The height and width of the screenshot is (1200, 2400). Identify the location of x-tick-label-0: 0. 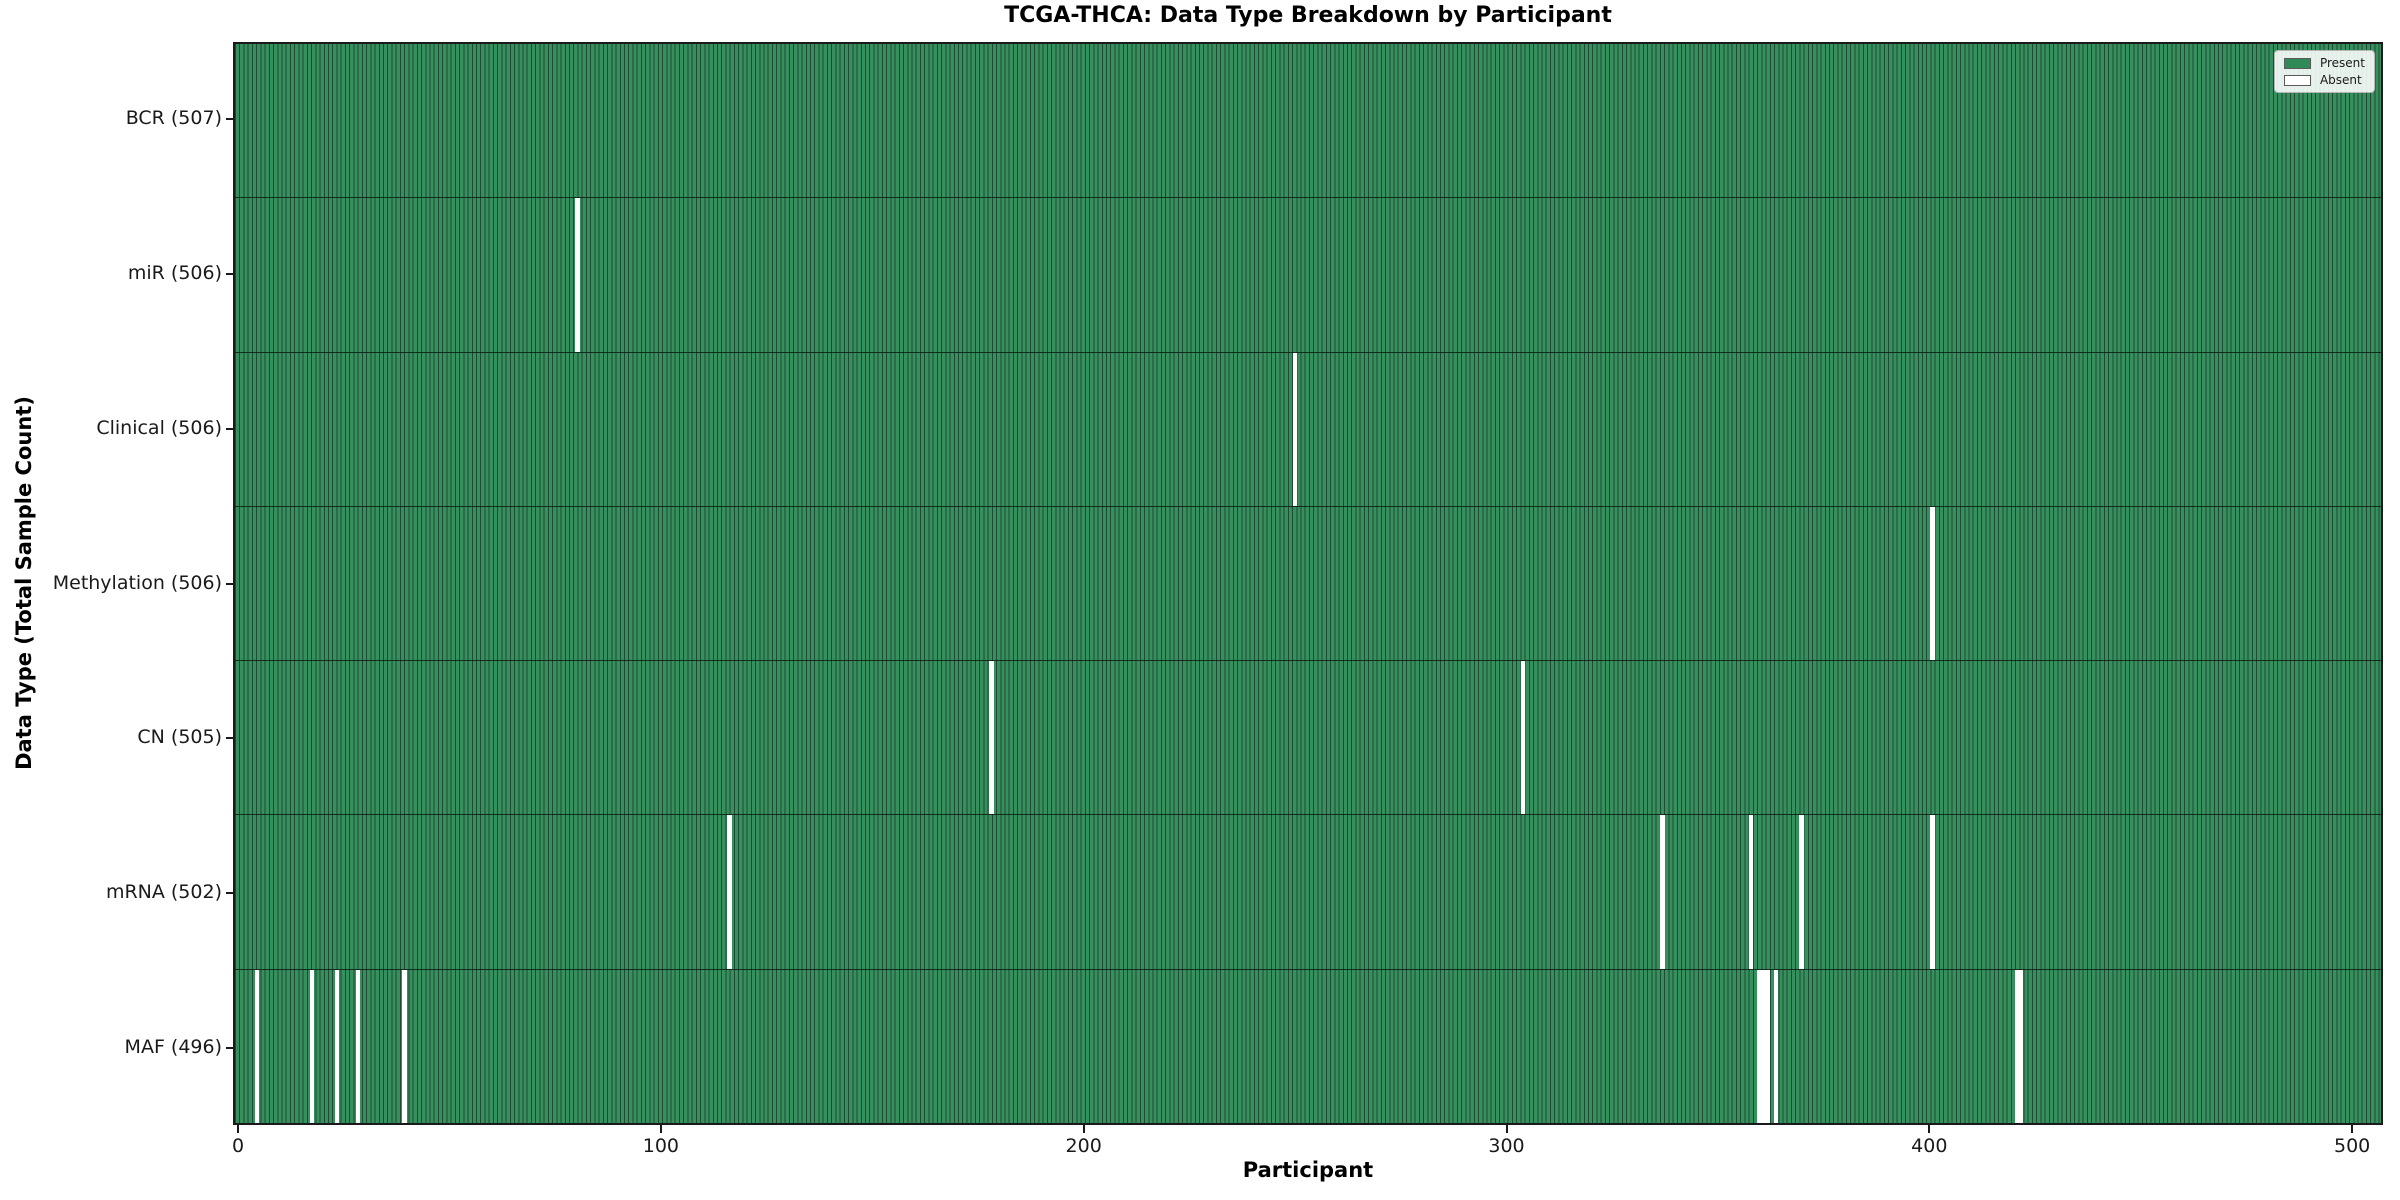
(238, 1146).